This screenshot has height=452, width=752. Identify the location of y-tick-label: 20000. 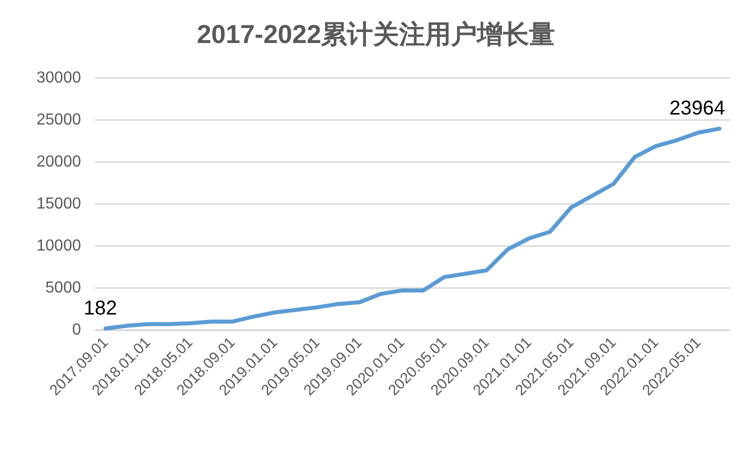
(59, 162).